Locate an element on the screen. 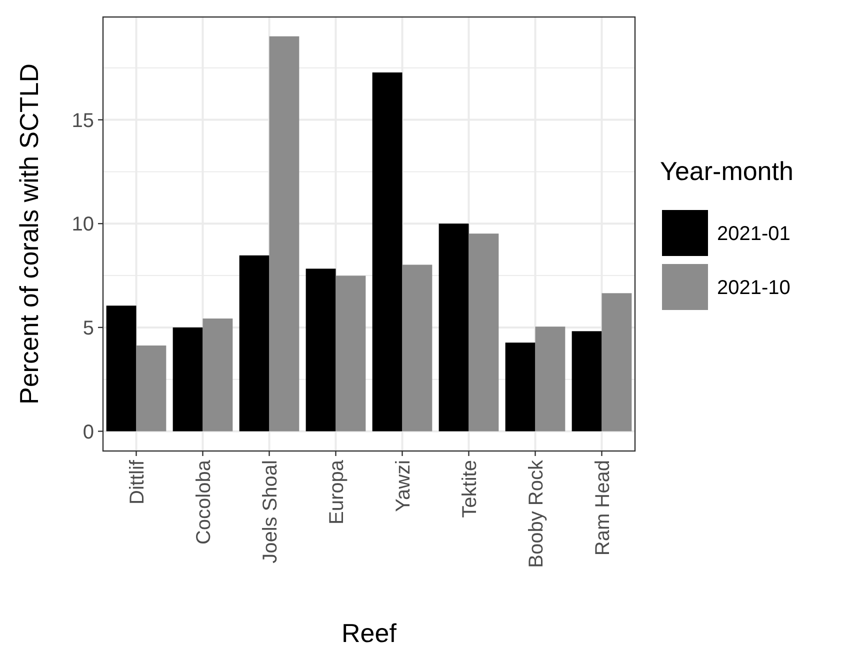  x-tick-label: Europa is located at coordinates (337, 491).